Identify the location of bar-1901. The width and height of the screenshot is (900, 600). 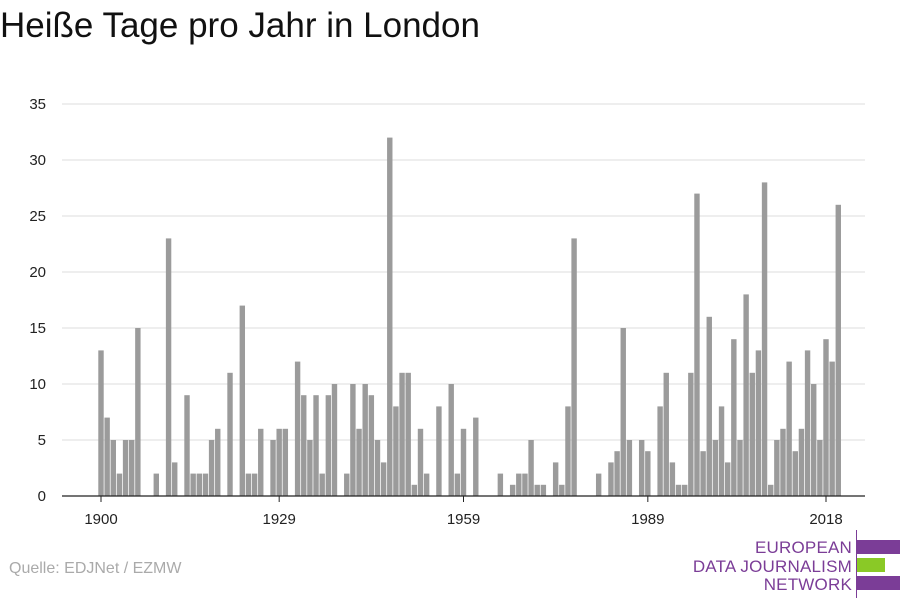
(107, 456).